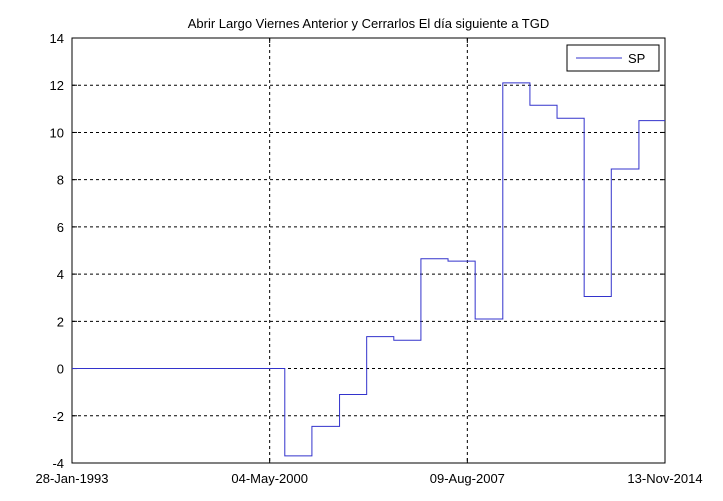  Describe the element at coordinates (269, 478) in the screenshot. I see `x-tick-label: 04-May-2000` at that location.